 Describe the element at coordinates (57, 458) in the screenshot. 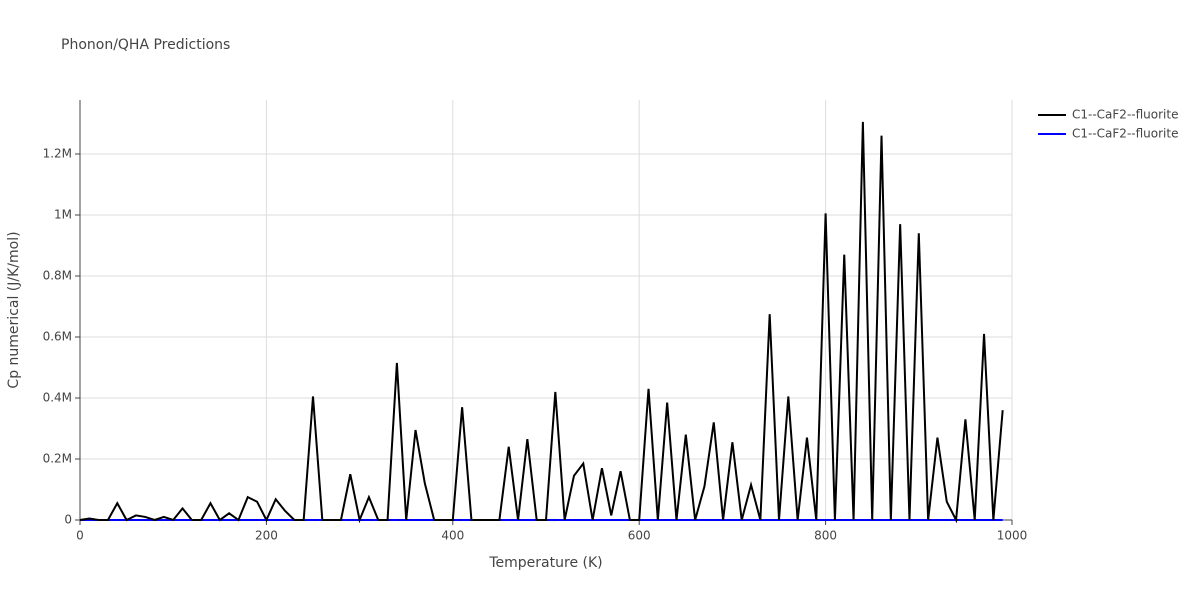

I see `y-tick-label: 0.2M` at that location.